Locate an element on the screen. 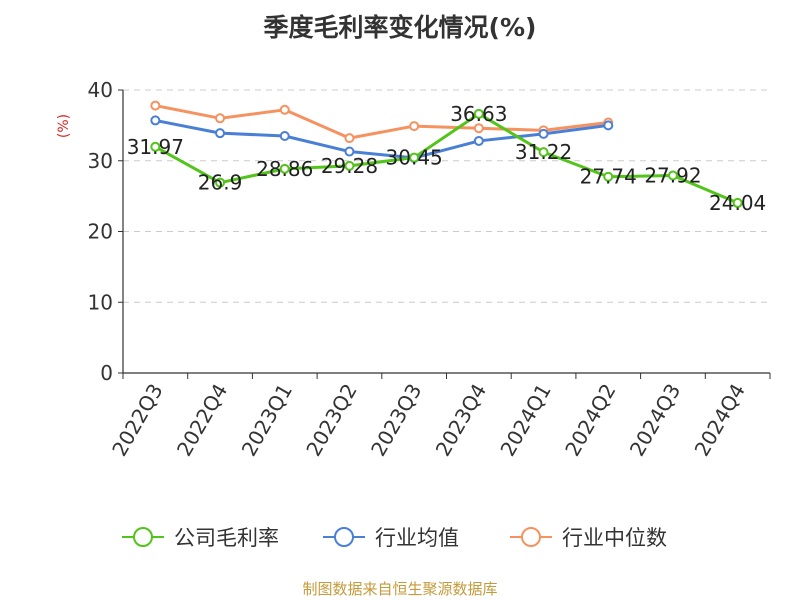 The height and width of the screenshot is (600, 800). data-label: 30.45 is located at coordinates (414, 158).